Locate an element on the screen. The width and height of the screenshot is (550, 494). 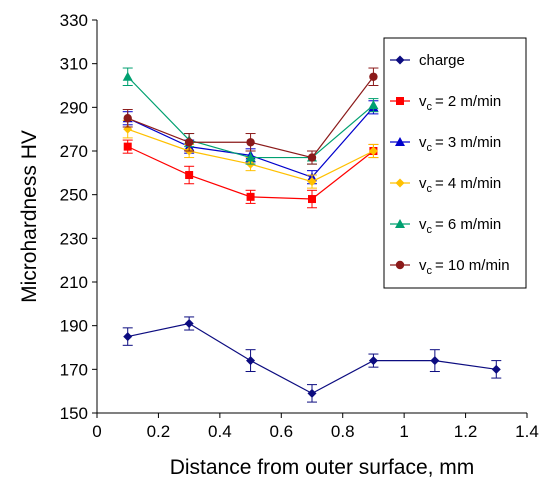
y-tick-label: 250 is located at coordinates (74, 195).